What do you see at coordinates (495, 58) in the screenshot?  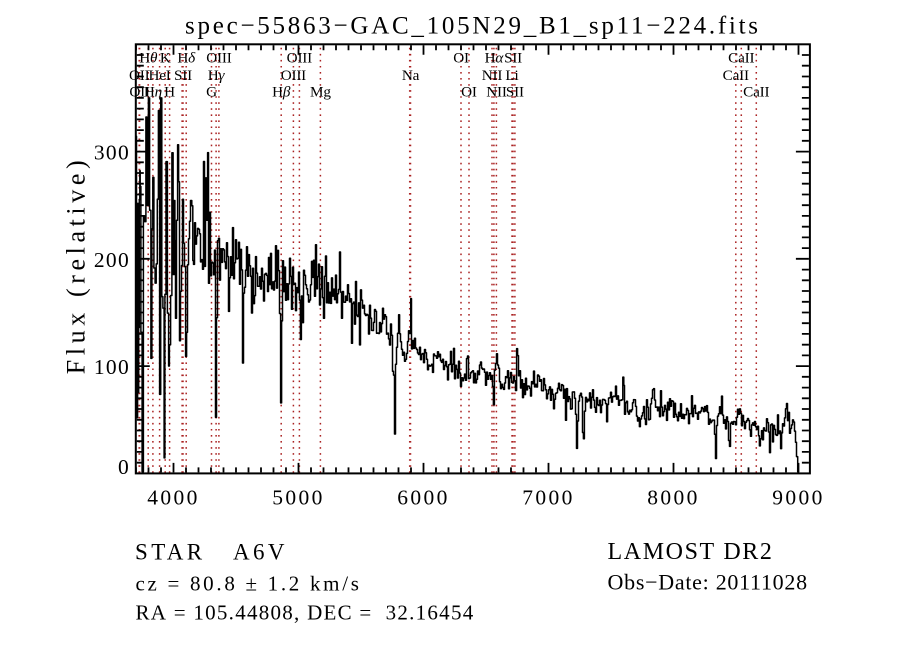 I see `svg-text: Hα` at bounding box center [495, 58].